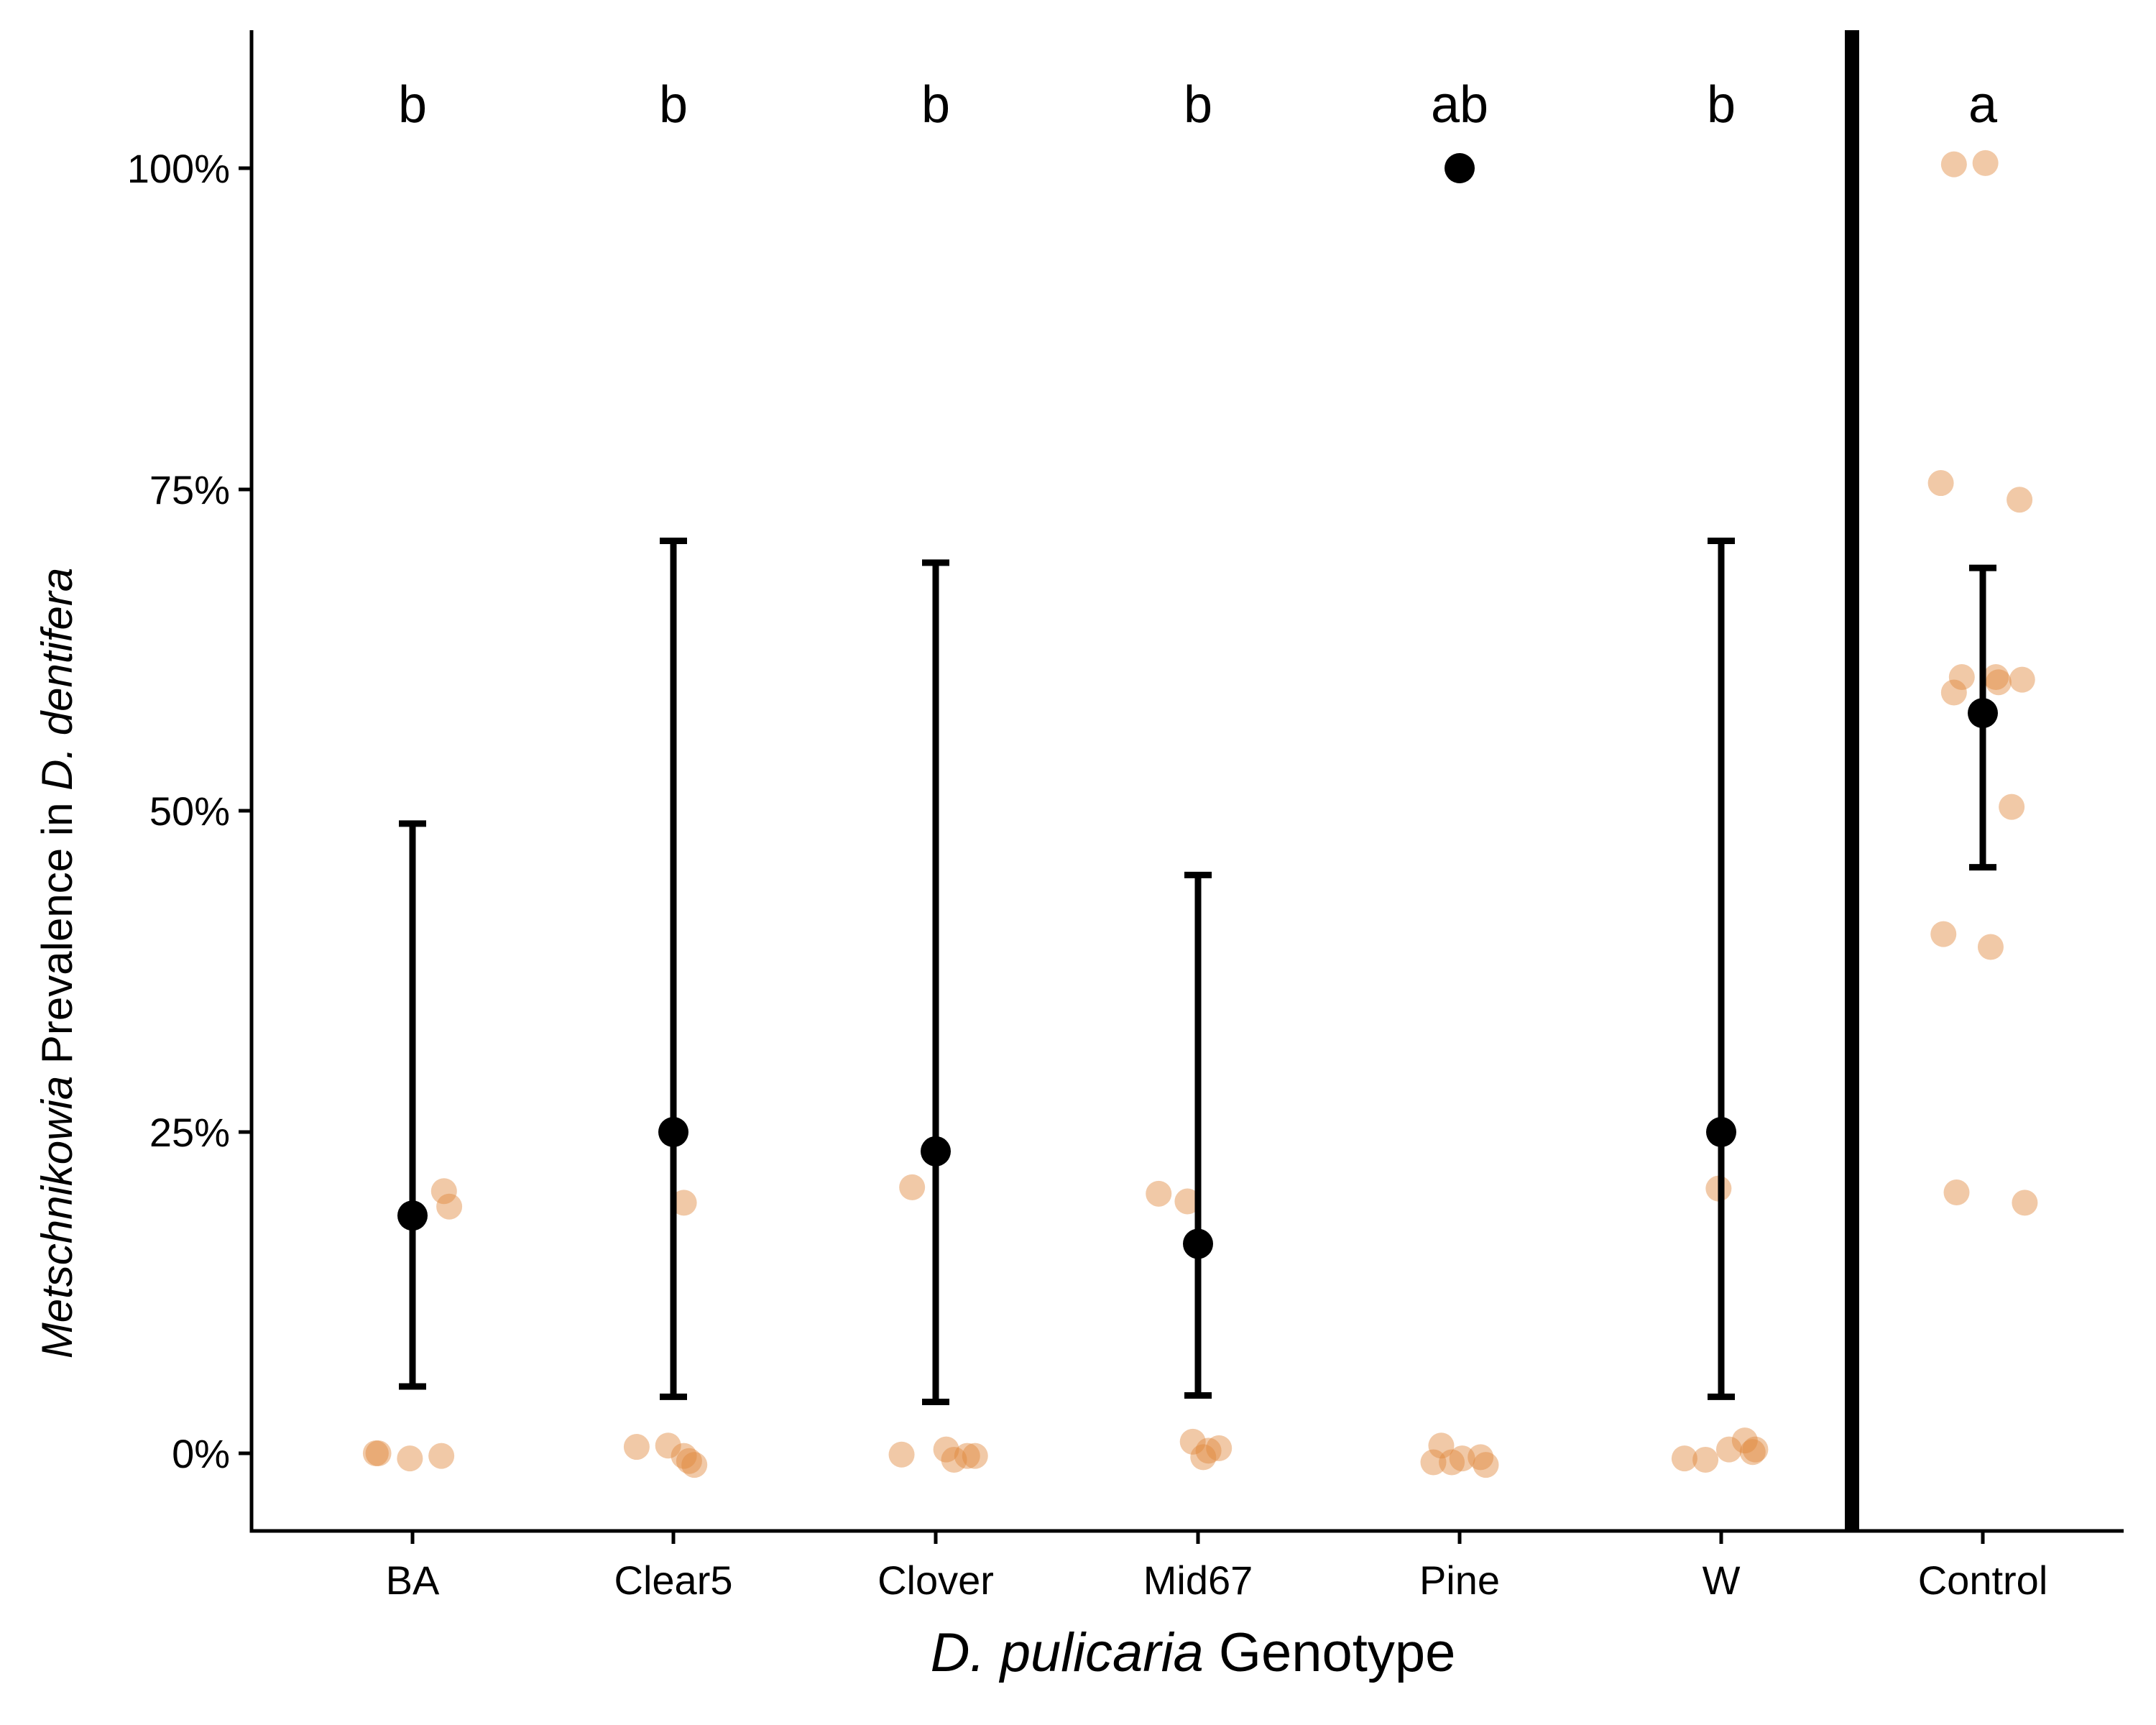 The width and height of the screenshot is (2156, 1725). What do you see at coordinates (201, 1453) in the screenshot?
I see `y-tick-label: 0%` at bounding box center [201, 1453].